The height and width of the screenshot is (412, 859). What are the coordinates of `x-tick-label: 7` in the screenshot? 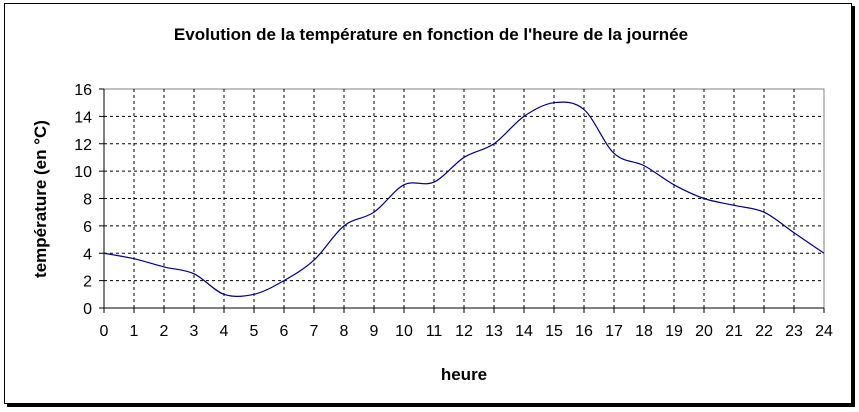 It's located at (314, 331).